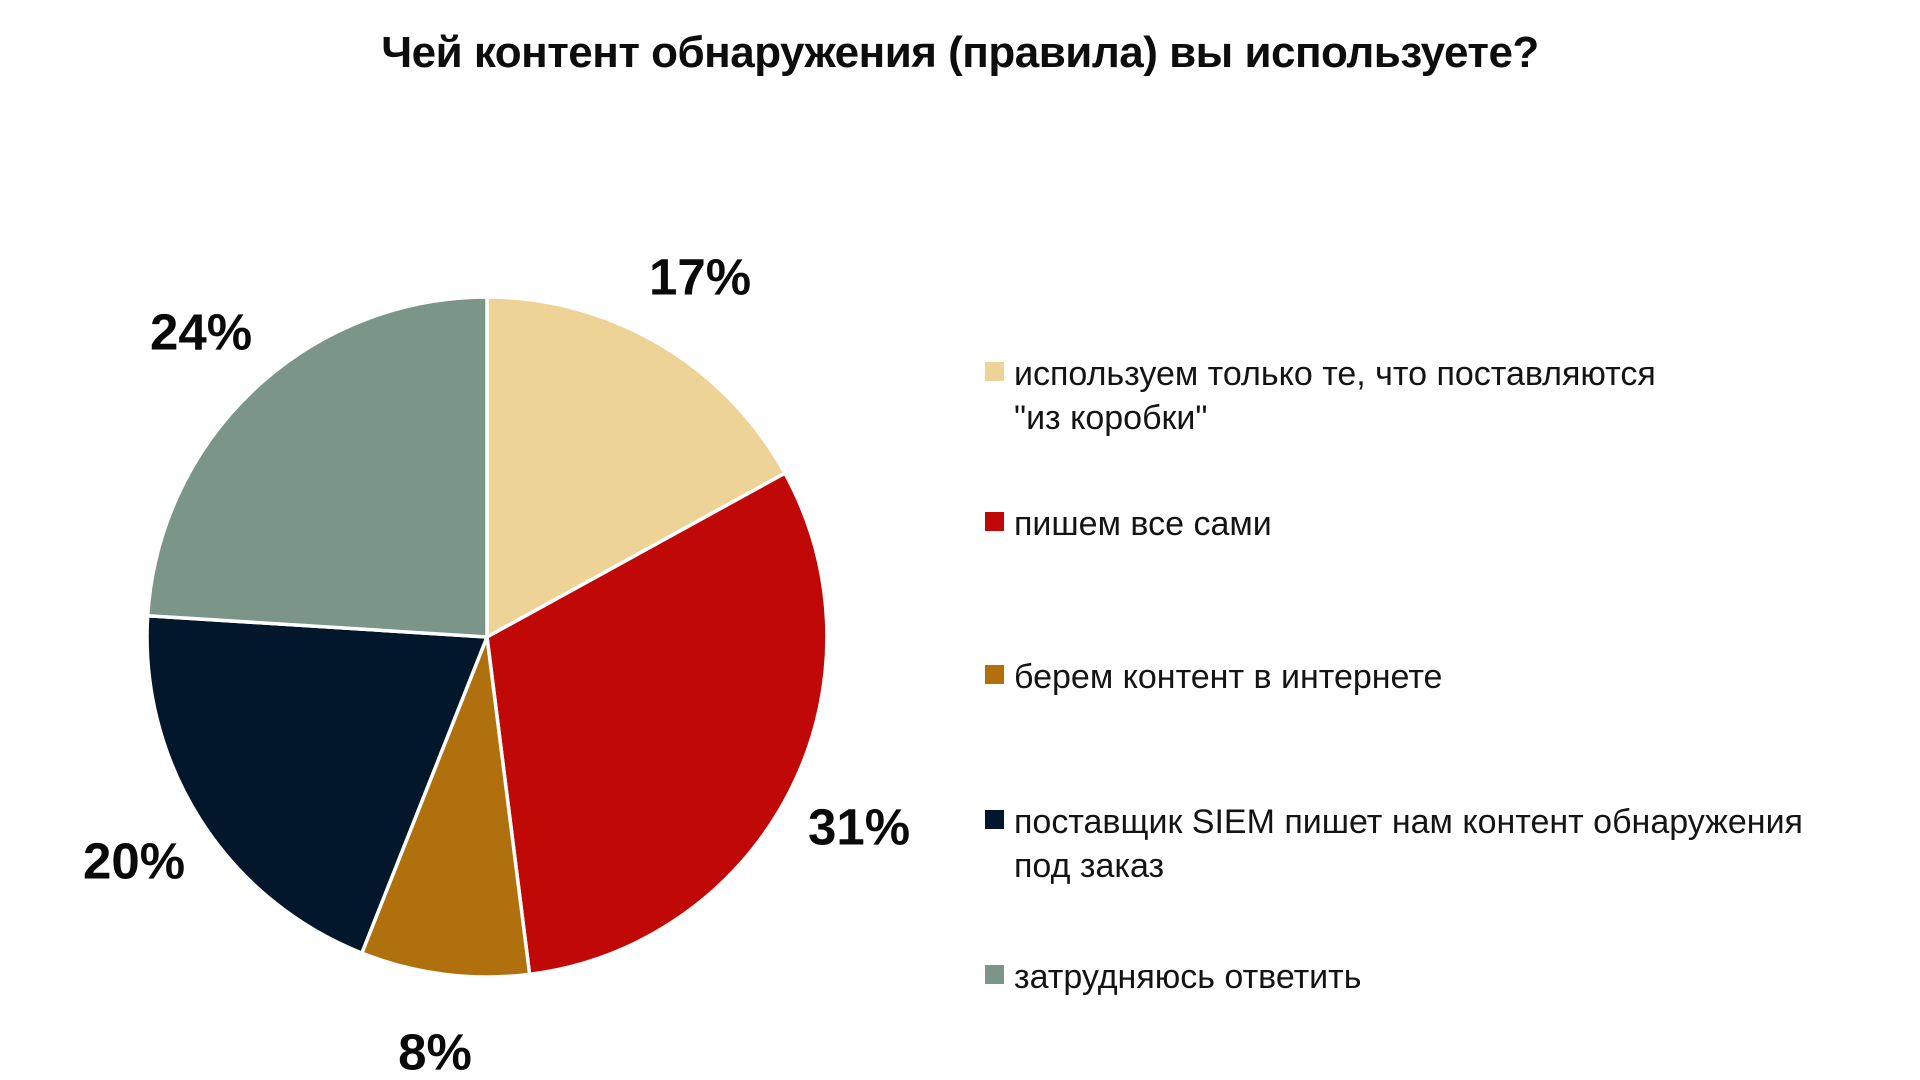 The height and width of the screenshot is (1080, 1920). Describe the element at coordinates (859, 827) in the screenshot. I see `pie-value-label-1: 31%` at that location.